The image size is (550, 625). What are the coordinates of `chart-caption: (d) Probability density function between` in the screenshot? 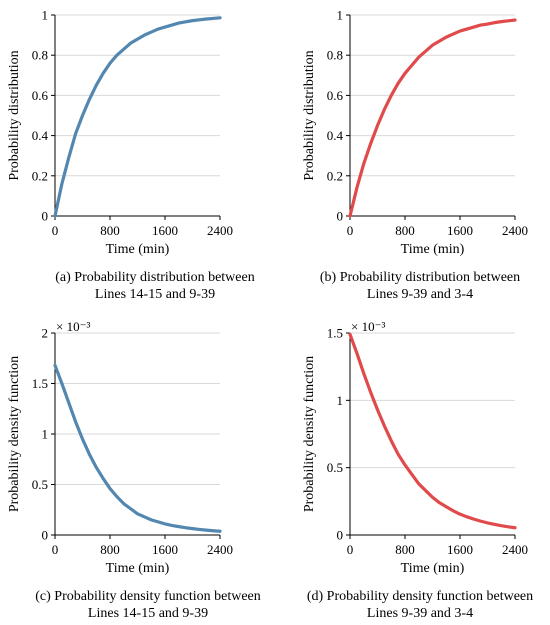 It's located at (420, 596).